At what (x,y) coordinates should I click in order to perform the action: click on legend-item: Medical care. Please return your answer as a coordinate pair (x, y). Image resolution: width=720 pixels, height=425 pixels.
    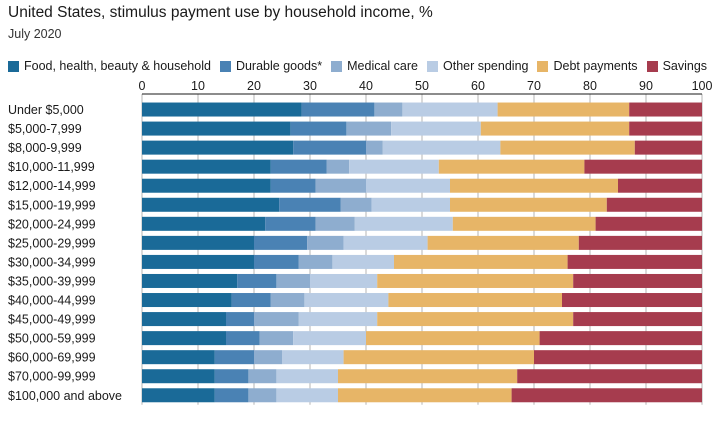
    Looking at the image, I should click on (374, 66).